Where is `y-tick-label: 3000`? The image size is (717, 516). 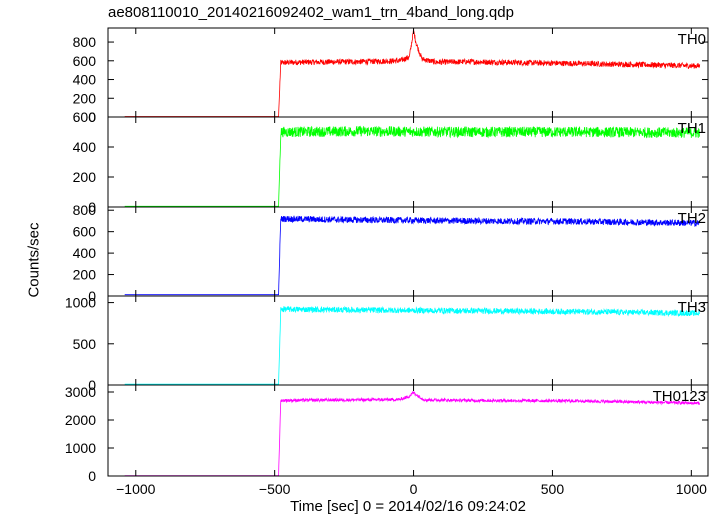
y-tick-label: 3000 is located at coordinates (80, 392).